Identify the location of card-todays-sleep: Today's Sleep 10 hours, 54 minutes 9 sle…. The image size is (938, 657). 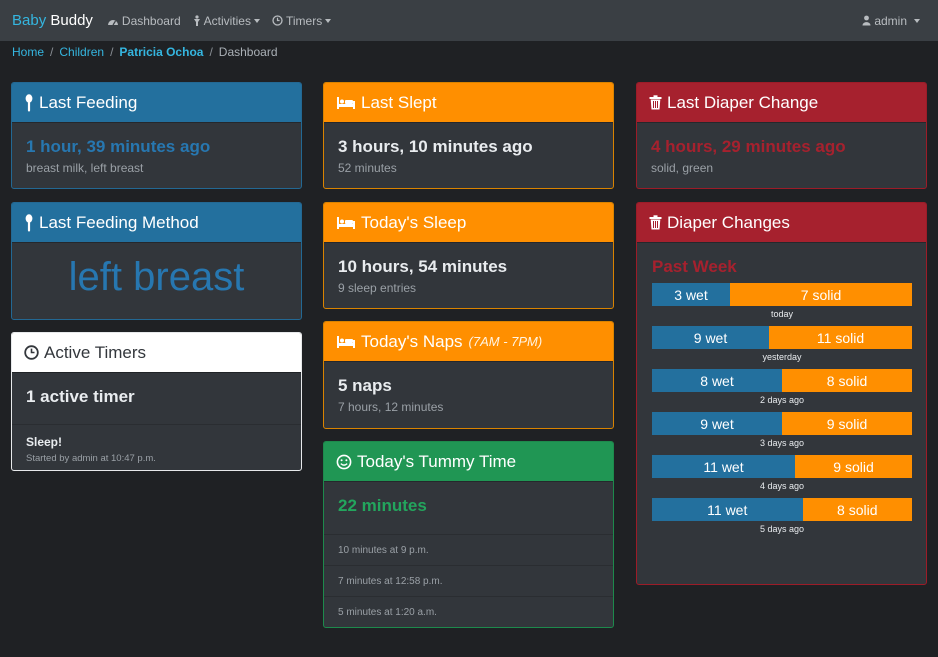
(468, 255).